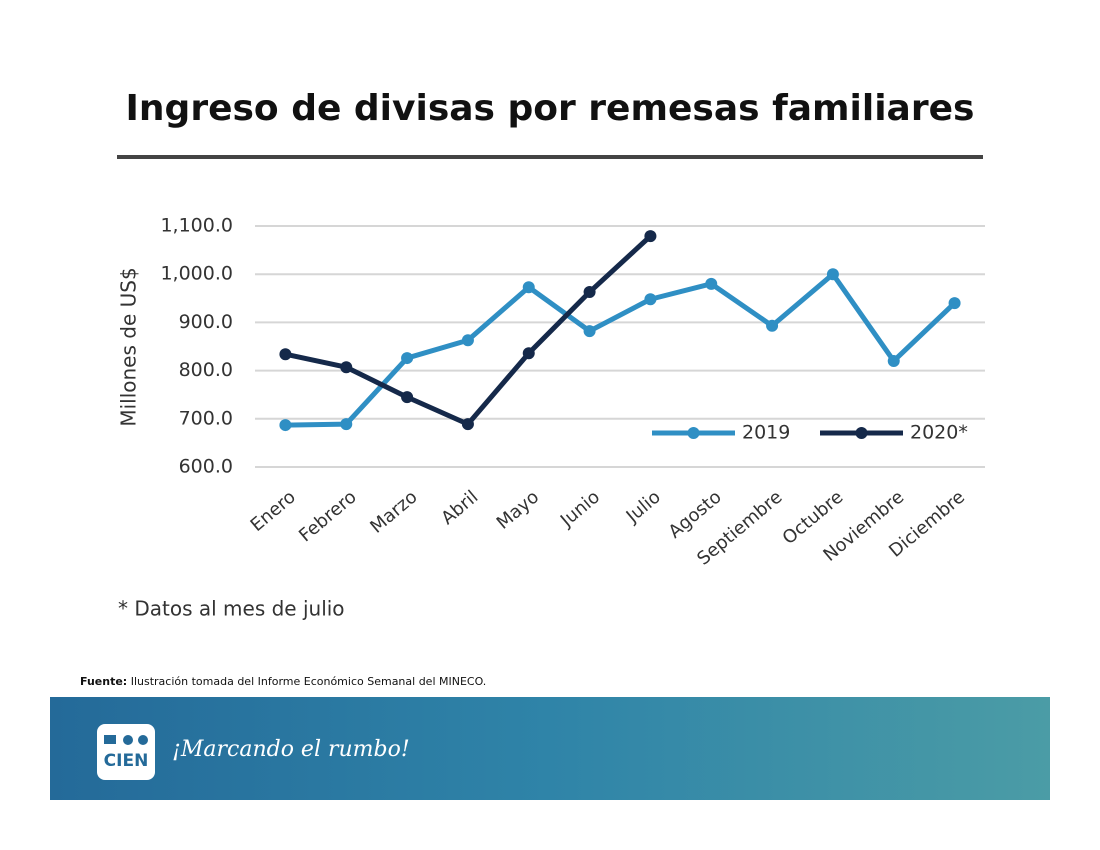 This screenshot has height=850, width=1100. What do you see at coordinates (643, 507) in the screenshot?
I see `x-tick-label: Julio` at bounding box center [643, 507].